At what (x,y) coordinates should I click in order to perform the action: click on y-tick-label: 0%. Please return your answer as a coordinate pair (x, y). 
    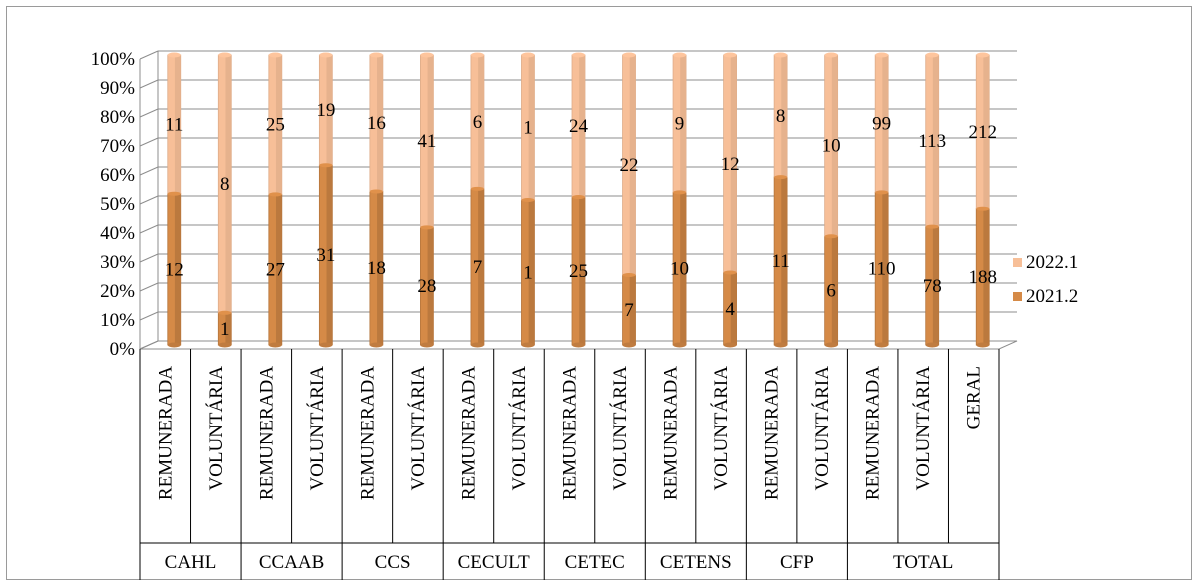
    Looking at the image, I should click on (123, 349).